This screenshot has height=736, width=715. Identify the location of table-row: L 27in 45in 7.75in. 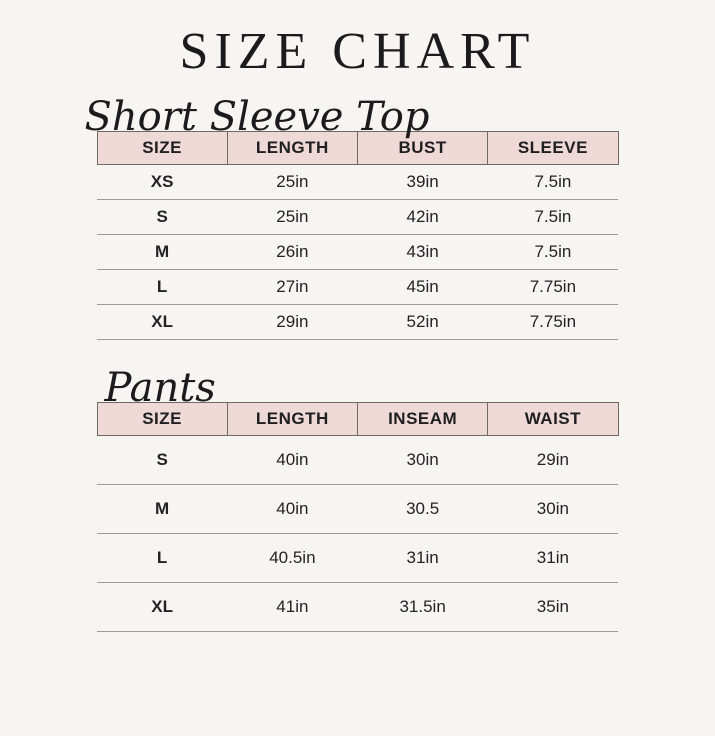
(357, 287).